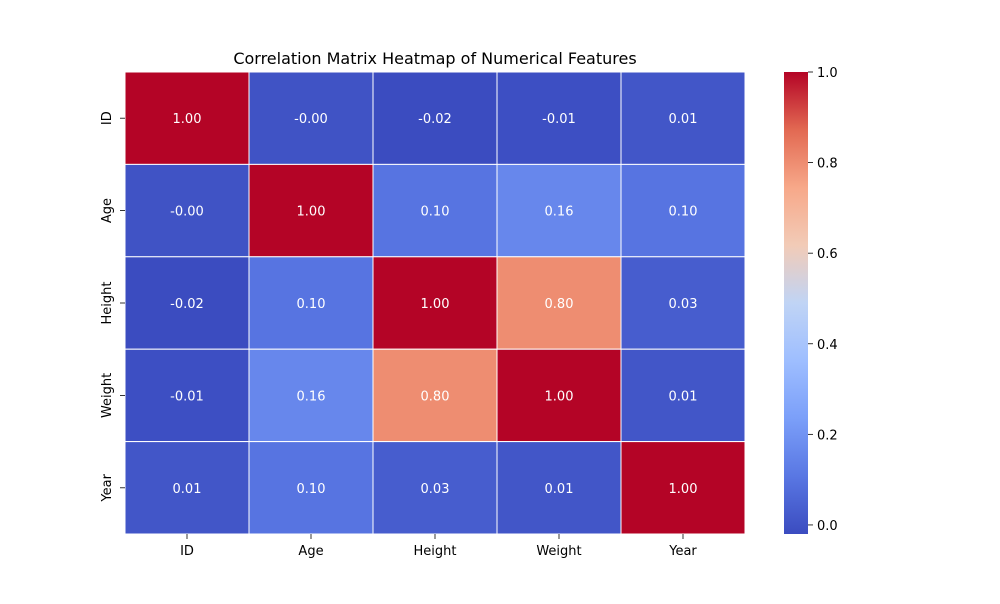 This screenshot has height=604, width=1000. Describe the element at coordinates (823, 300) in the screenshot. I see `colorbar-ticks: 0.0 0.2 0.4 0.6 0.8 1.0` at that location.